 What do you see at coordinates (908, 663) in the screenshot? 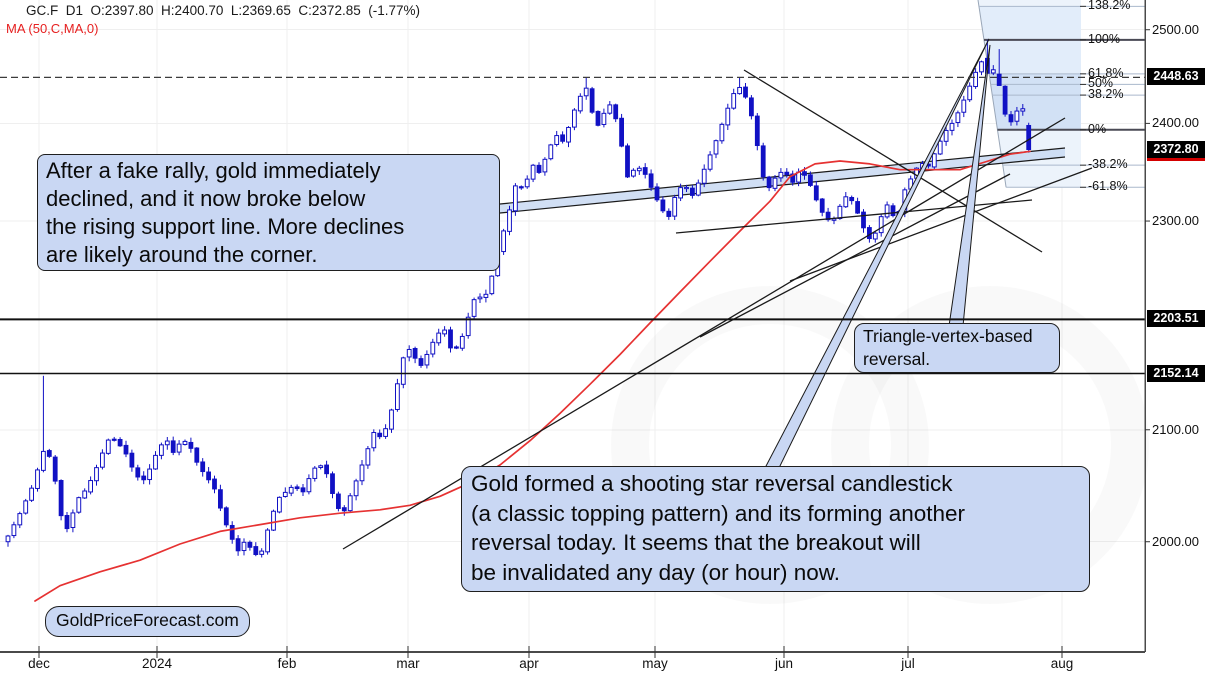
I see `time-axis-label: jul` at bounding box center [908, 663].